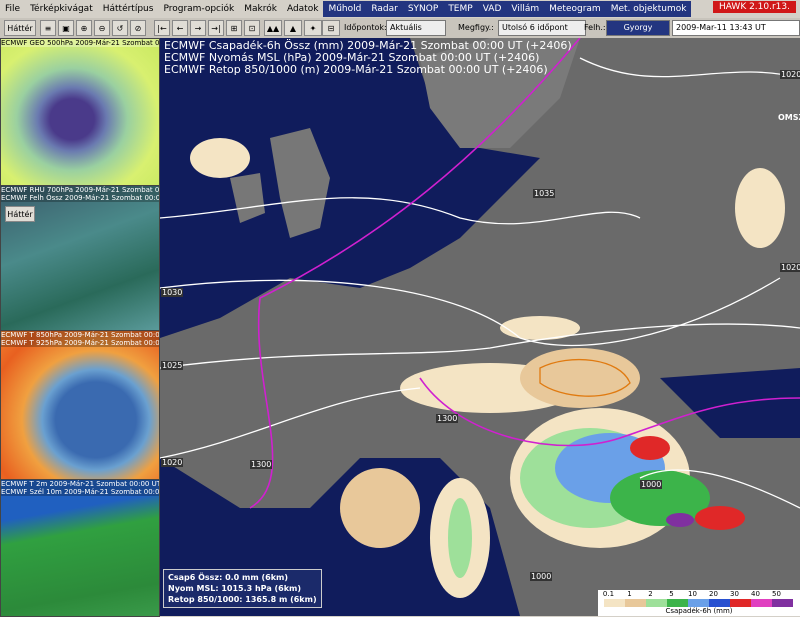 Image resolution: width=800 pixels, height=617 pixels. What do you see at coordinates (48, 28) in the screenshot?
I see `tool-button: ≡` at bounding box center [48, 28].